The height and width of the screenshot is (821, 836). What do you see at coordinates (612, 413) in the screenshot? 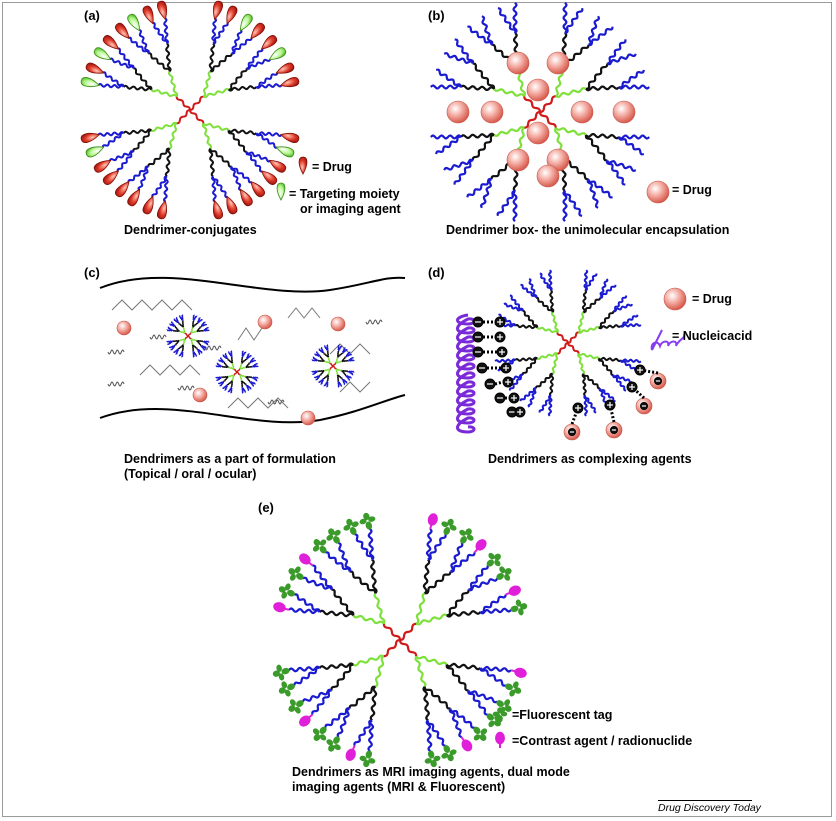
I see `ionic-bond` at bounding box center [612, 413].